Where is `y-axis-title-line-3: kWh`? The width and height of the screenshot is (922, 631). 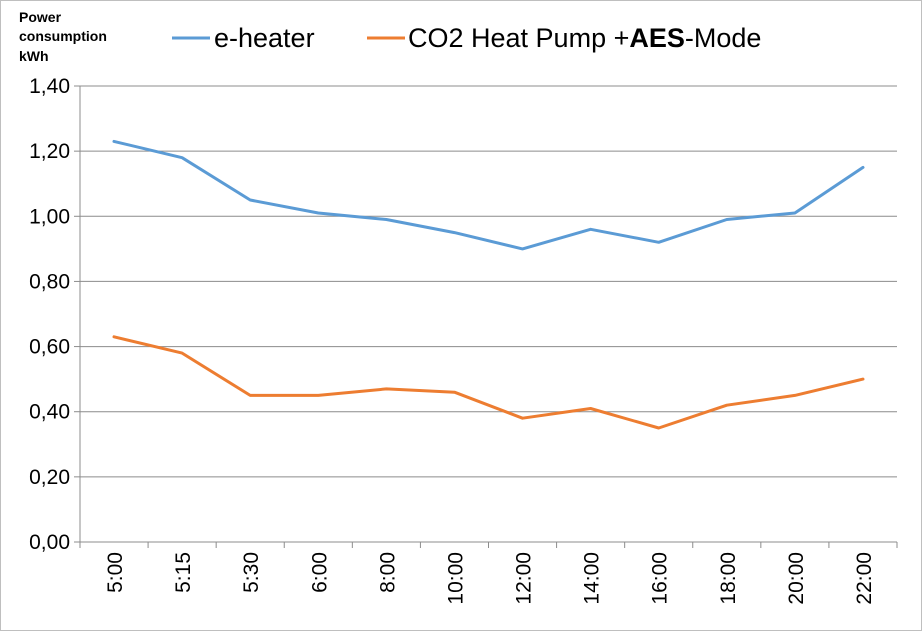
y-axis-title-line-3: kWh is located at coordinates (34, 56).